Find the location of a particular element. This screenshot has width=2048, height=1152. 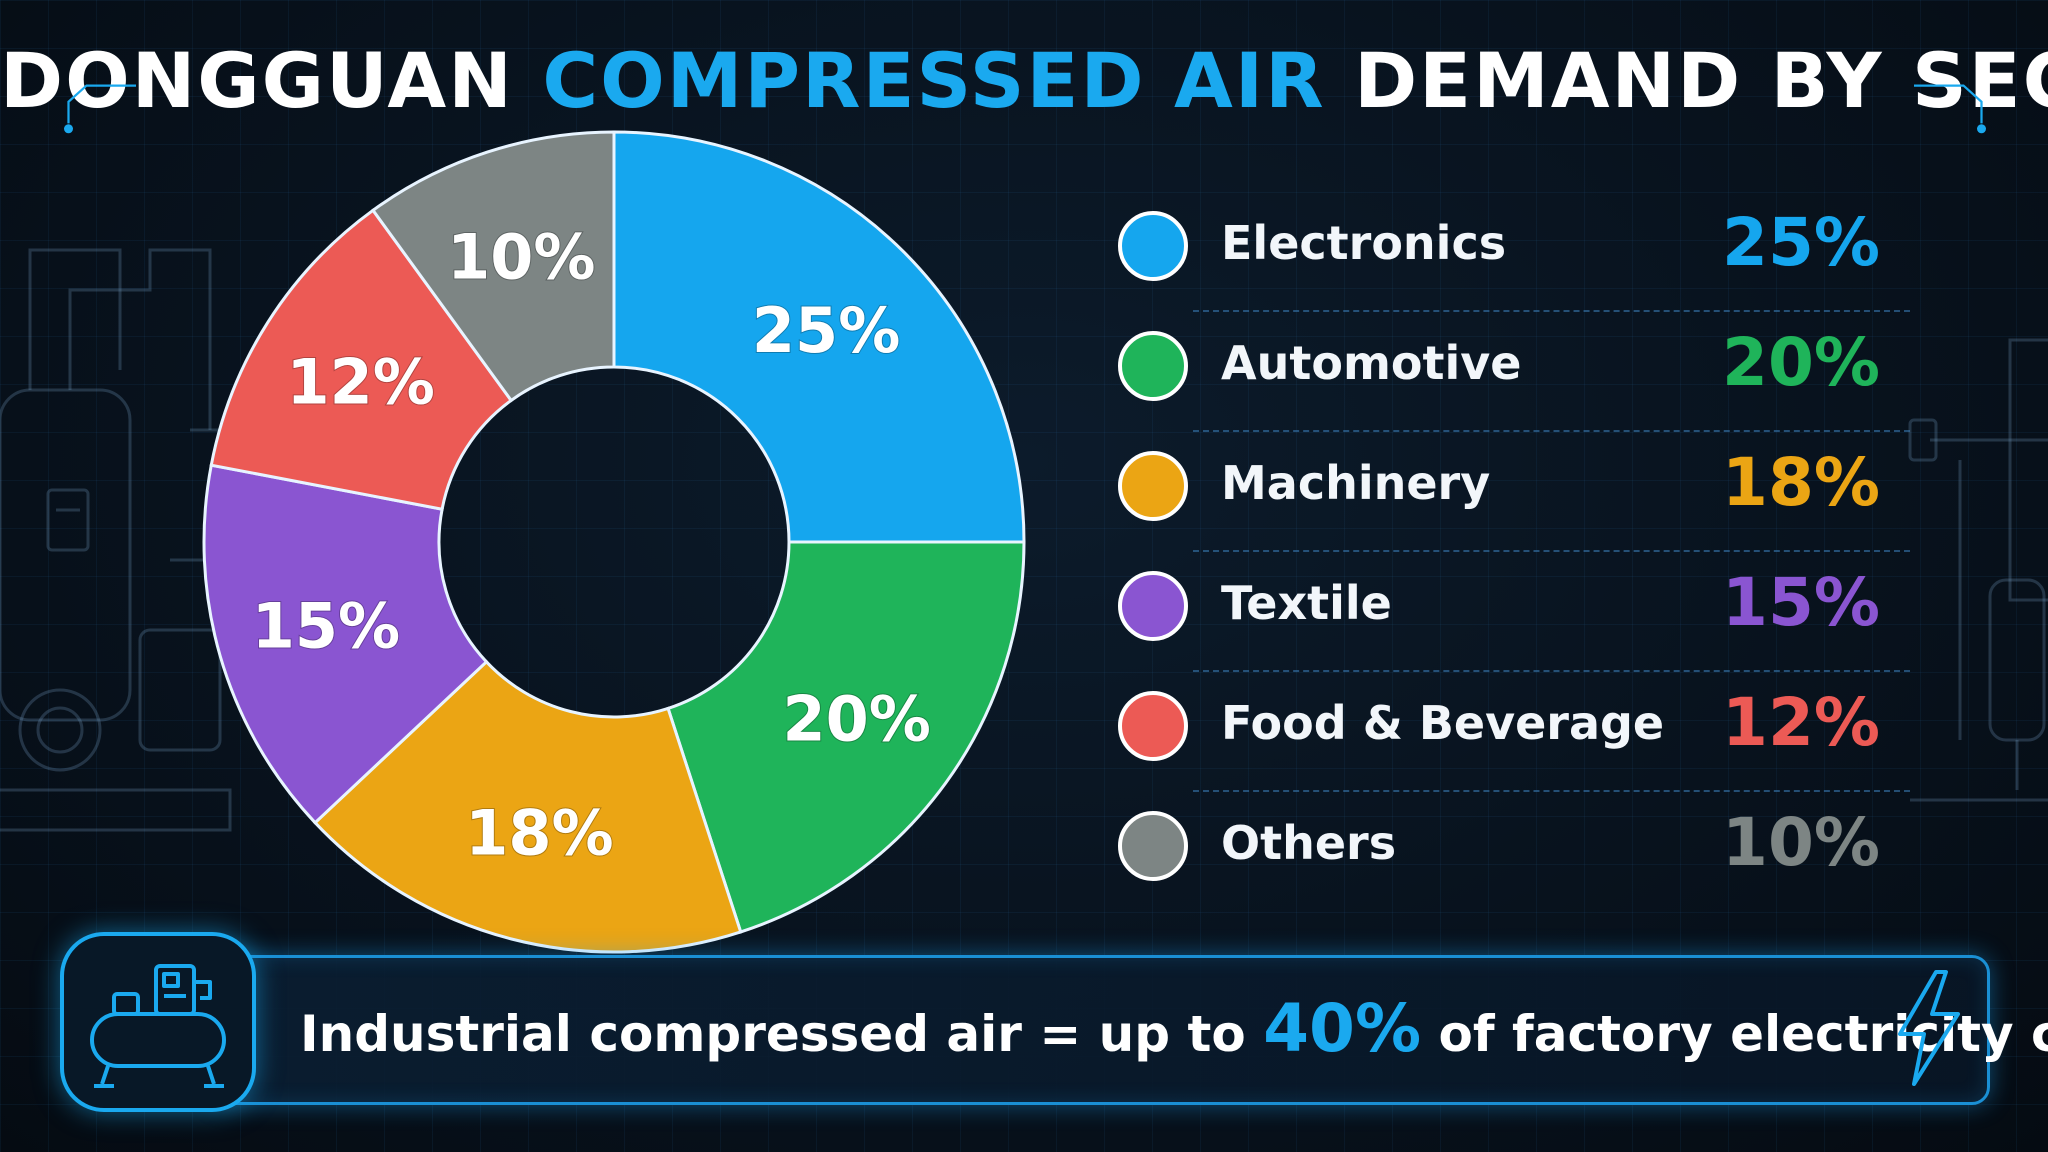

legend-label: Machinery is located at coordinates (1356, 483).